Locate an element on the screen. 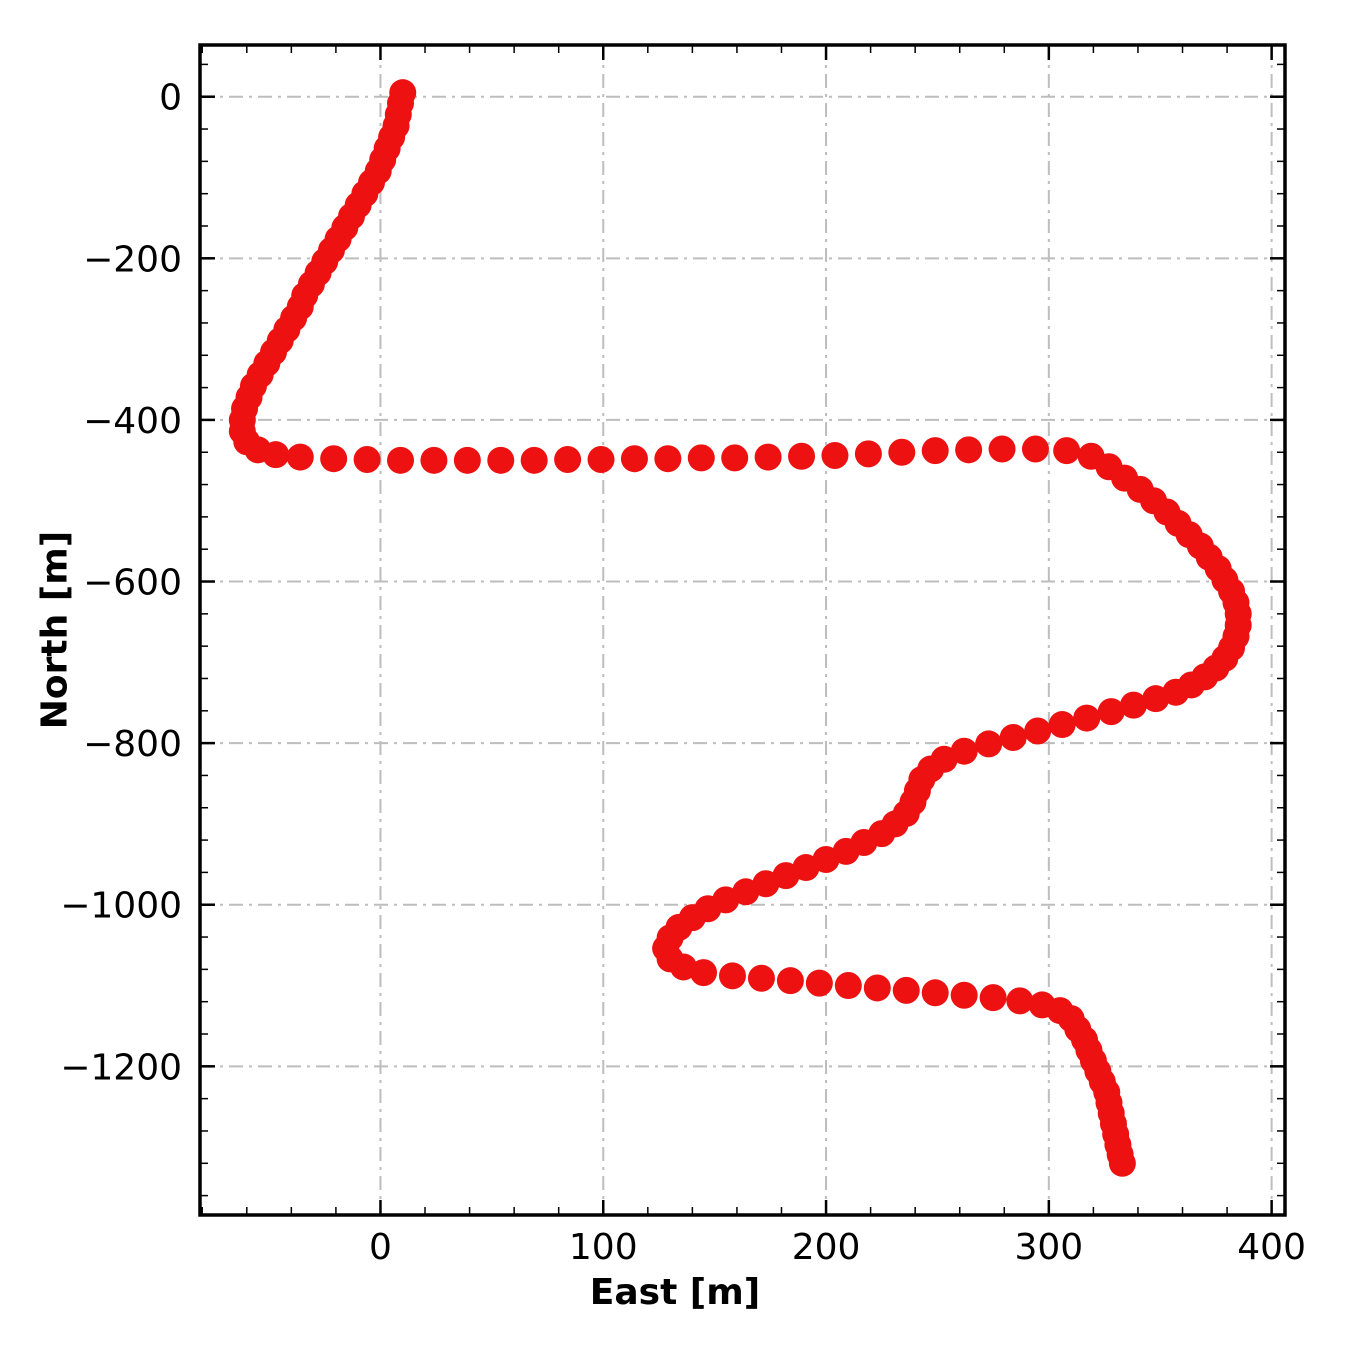 The image size is (1350, 1350). y-tick-label: −800 is located at coordinates (132, 744).